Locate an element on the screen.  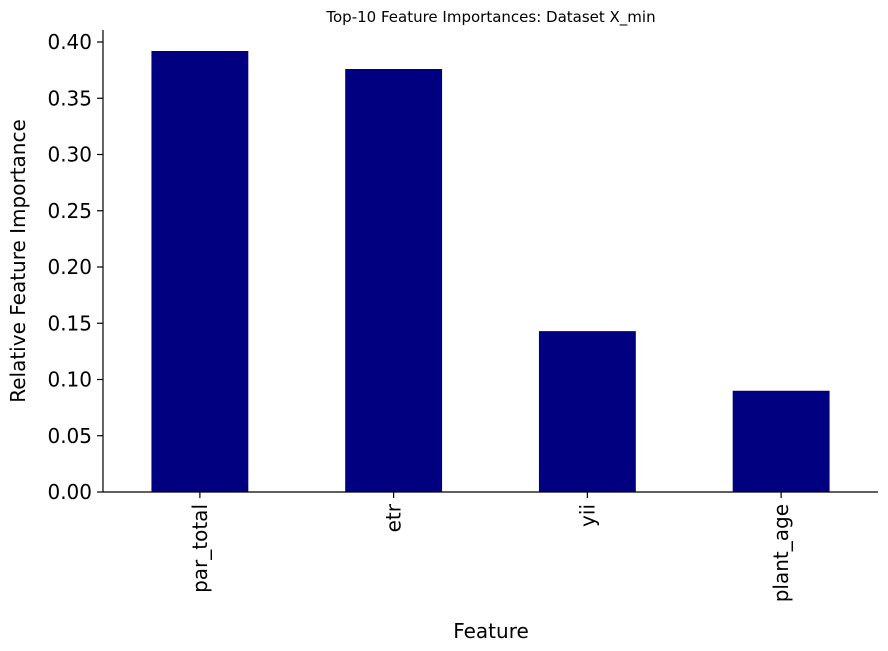
y-tick-label: 0.00 is located at coordinates (69, 492).